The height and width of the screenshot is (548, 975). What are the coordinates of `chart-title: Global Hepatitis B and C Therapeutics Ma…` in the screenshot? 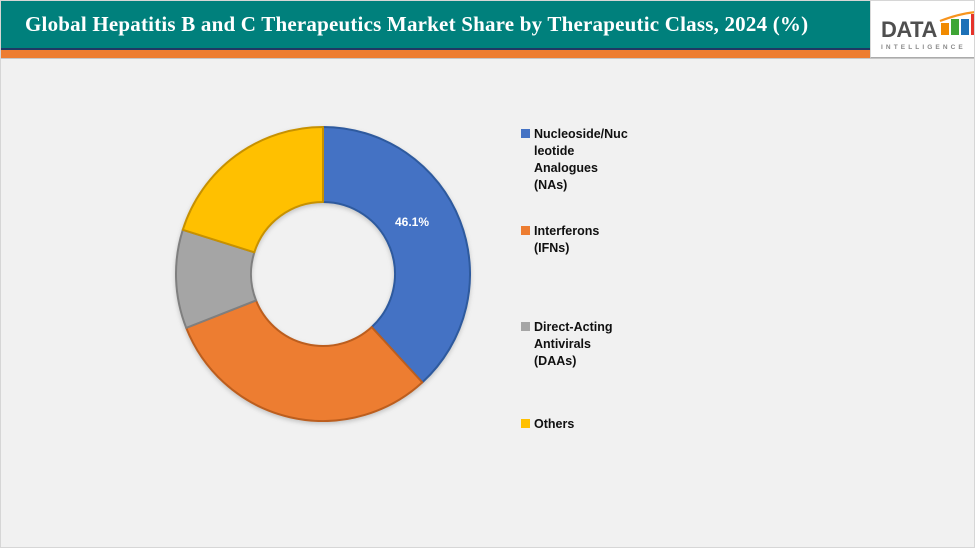 It's located at (417, 24).